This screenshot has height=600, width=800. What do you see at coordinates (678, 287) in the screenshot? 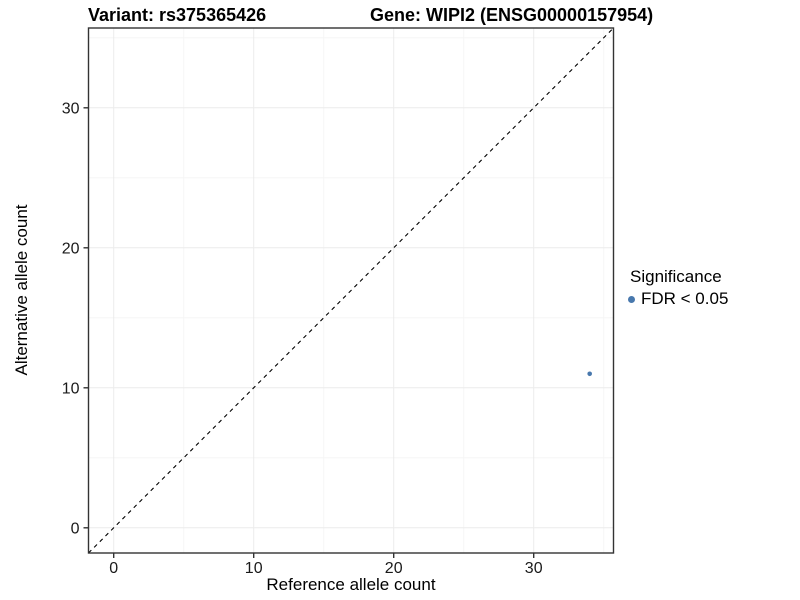
I see `legend: Significance FDR < 0.05` at bounding box center [678, 287].